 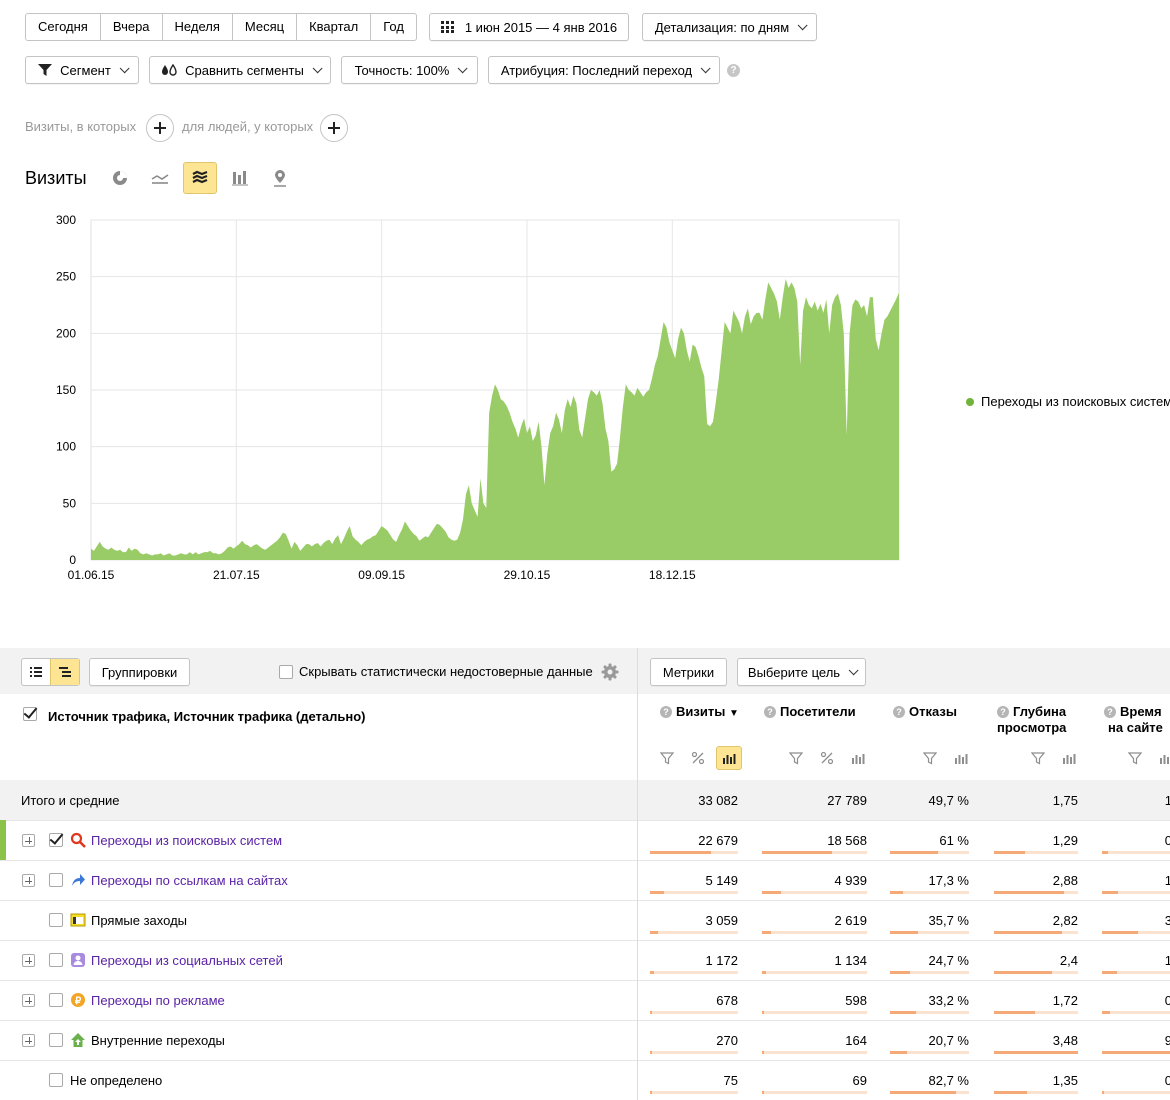 I want to click on pie-view-button, so click(x=120, y=178).